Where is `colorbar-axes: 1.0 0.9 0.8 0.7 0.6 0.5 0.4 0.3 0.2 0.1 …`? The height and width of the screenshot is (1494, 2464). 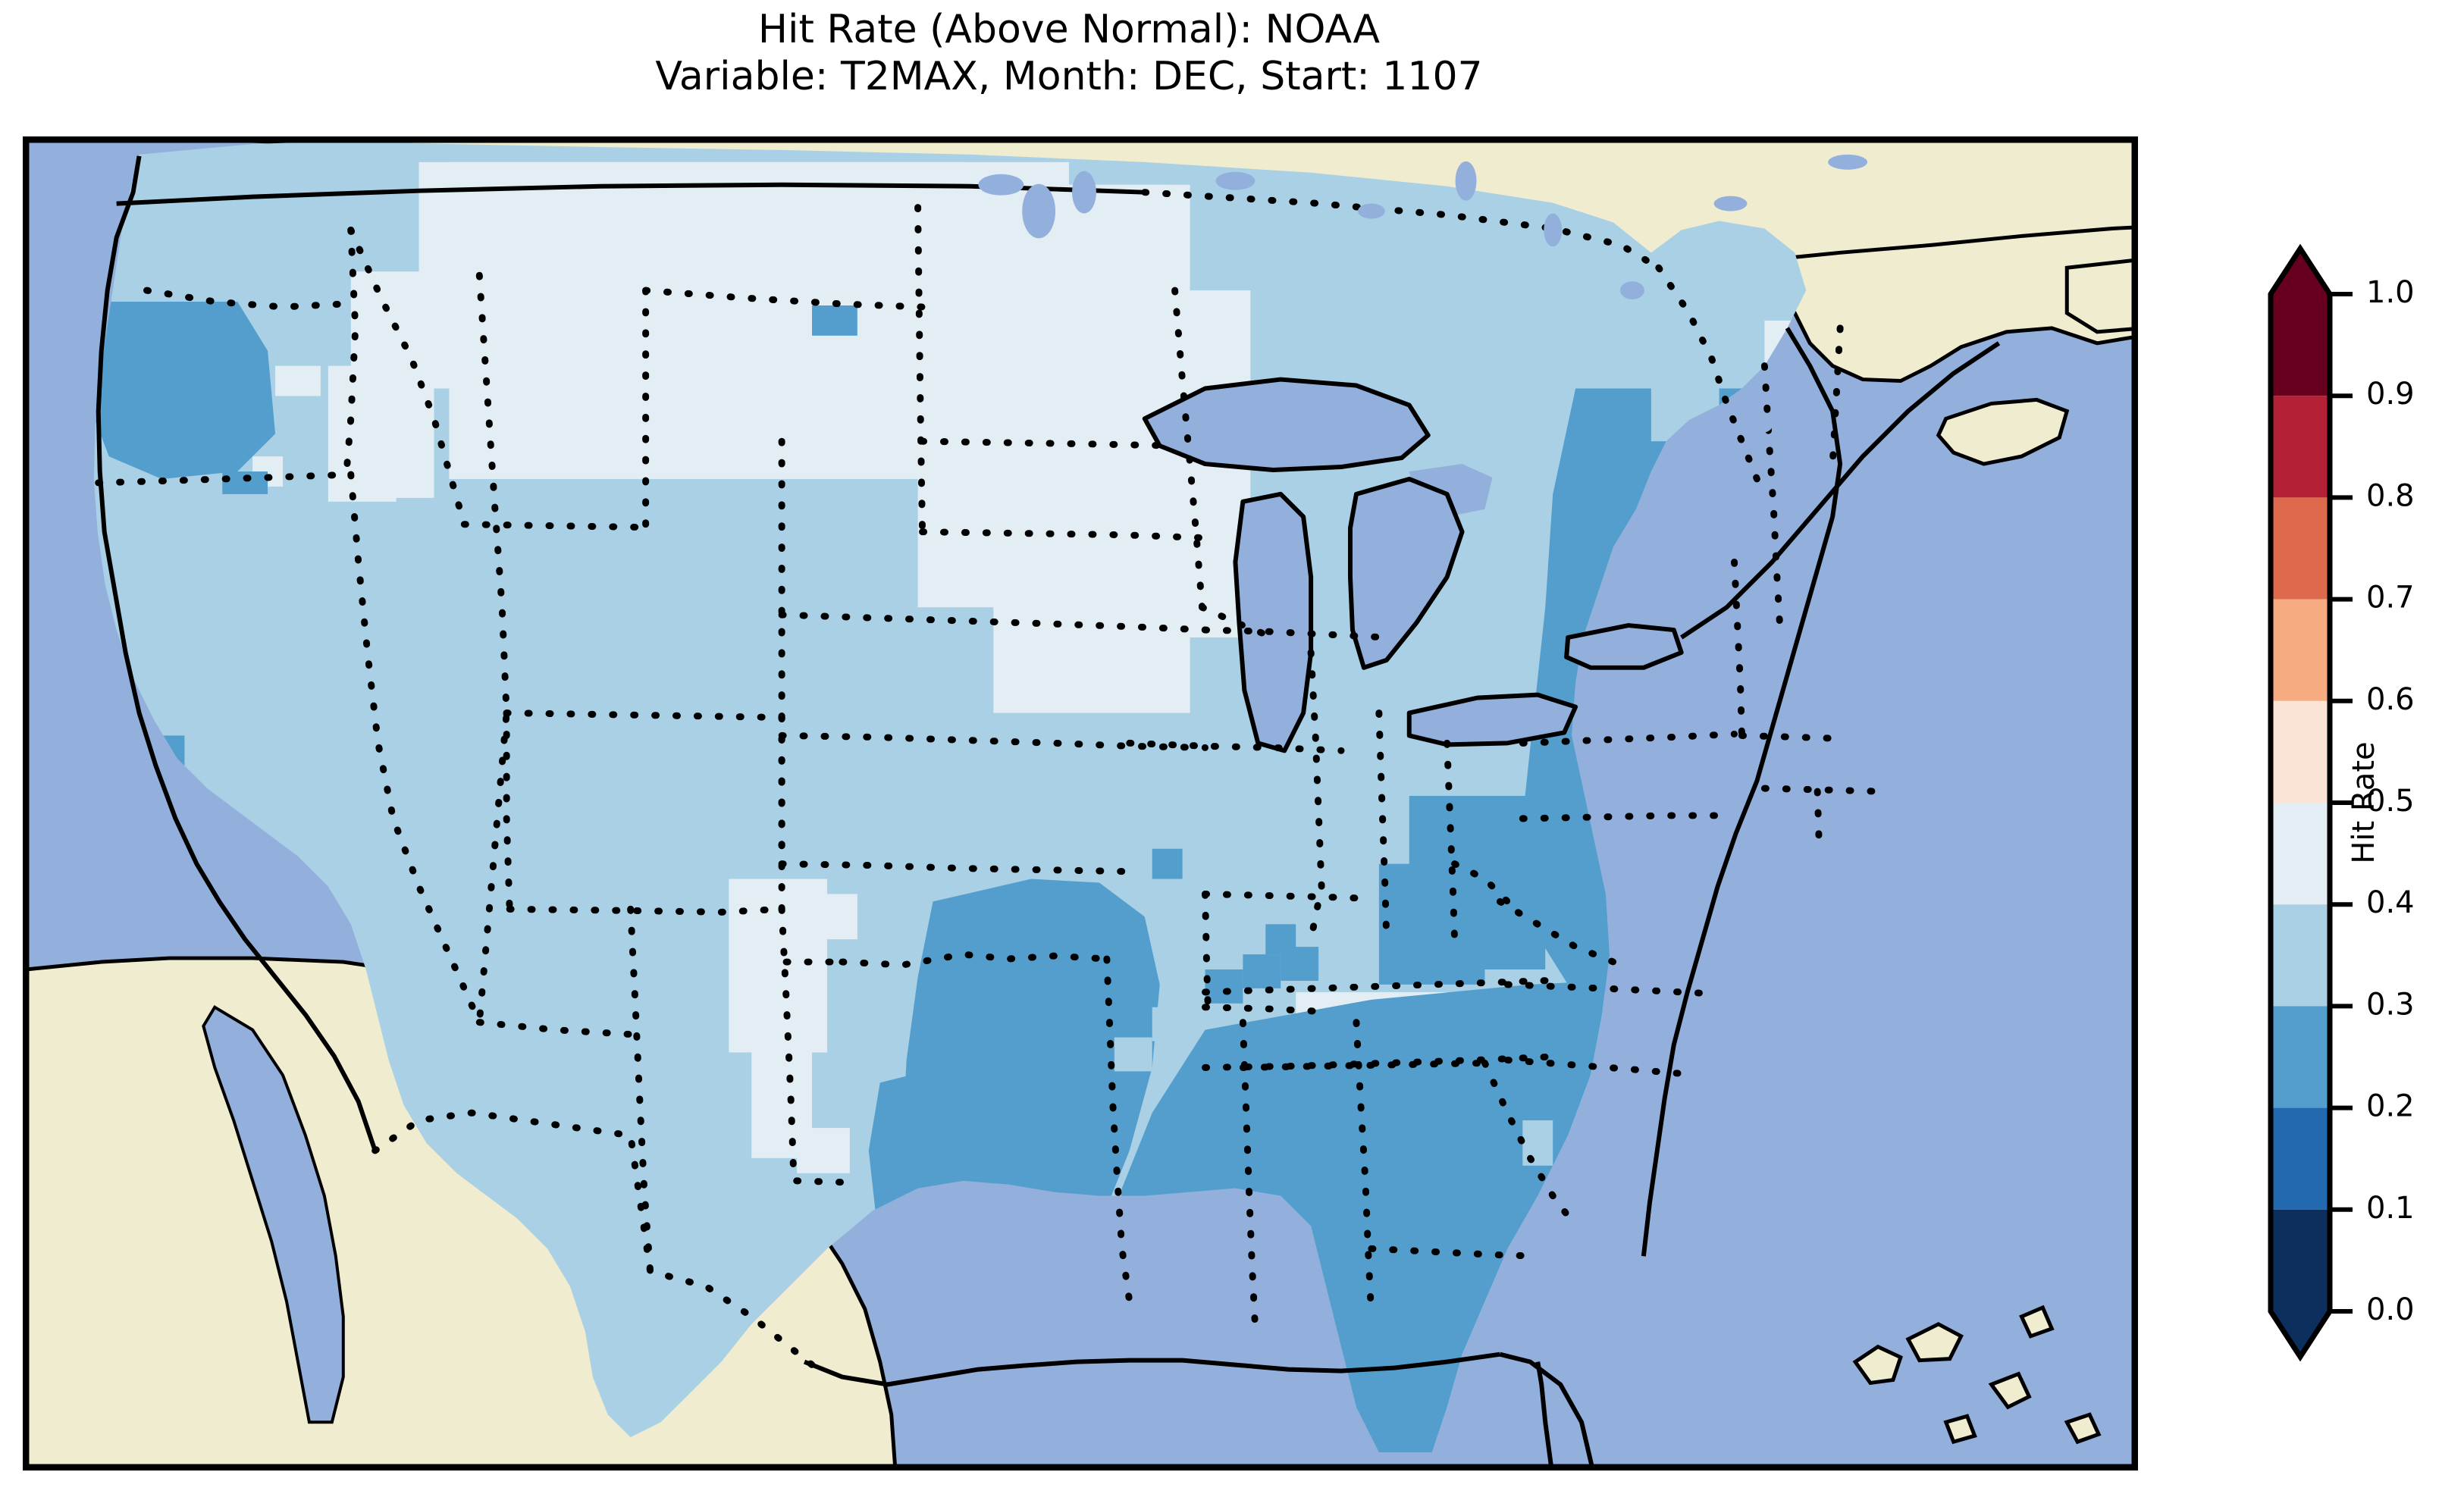 colorbar-axes: 1.0 0.9 0.8 0.7 0.6 0.5 0.4 0.3 0.2 0.1 … is located at coordinates (2341, 802).